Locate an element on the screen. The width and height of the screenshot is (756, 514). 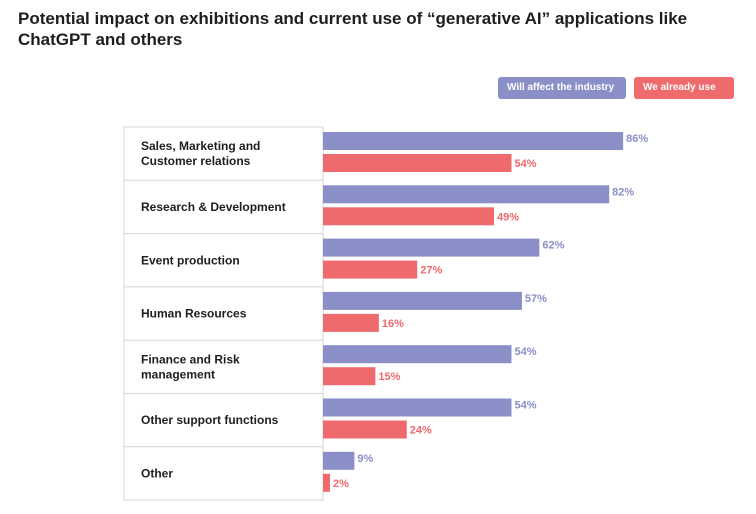
legend: Will affect the industry We already use is located at coordinates (616, 88).